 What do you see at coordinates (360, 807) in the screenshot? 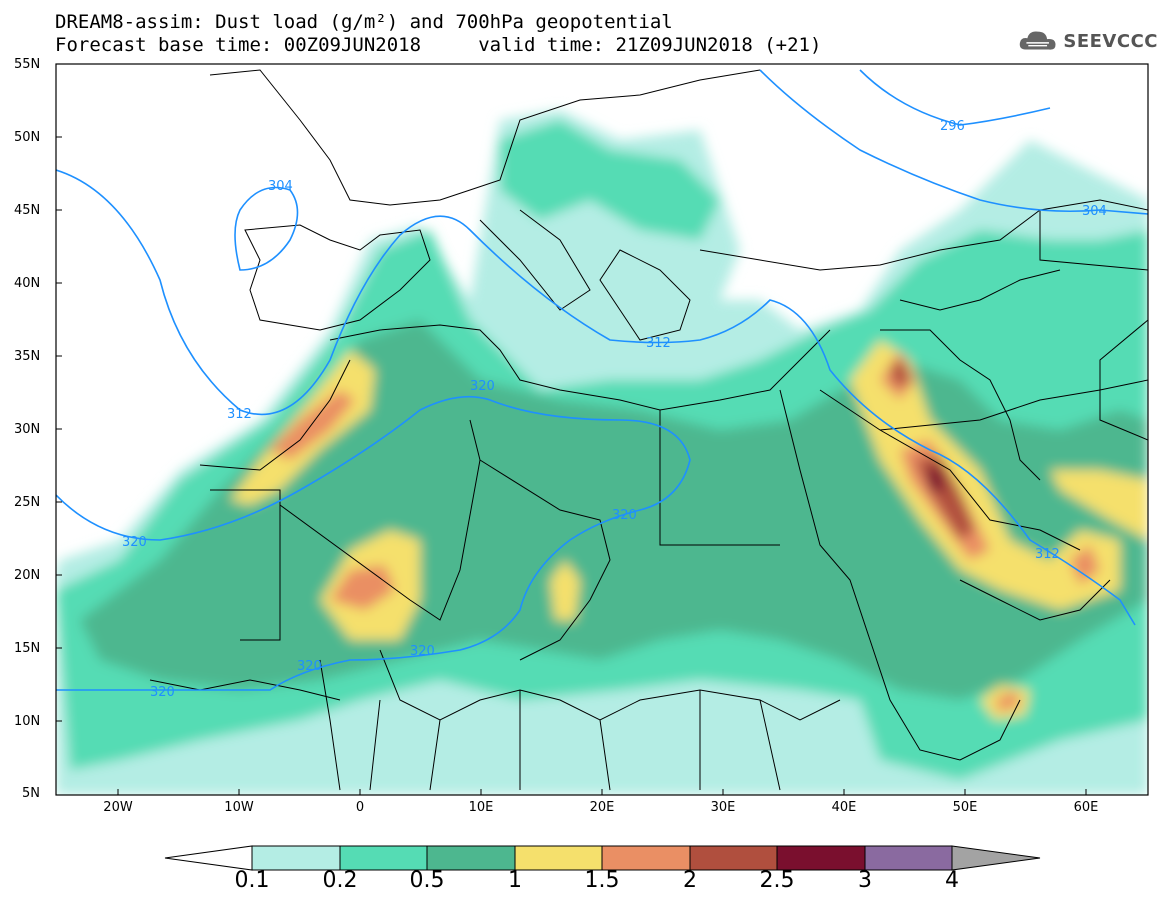
I see `lon-label: 0` at bounding box center [360, 807].